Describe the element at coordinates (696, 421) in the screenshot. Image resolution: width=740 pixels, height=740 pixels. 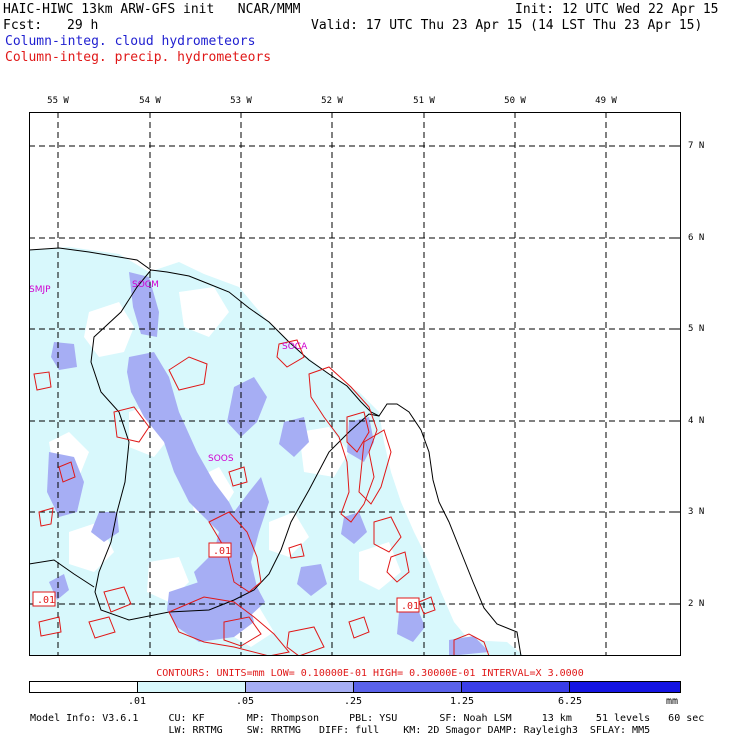
I see `lat-label: 4 N` at that location.